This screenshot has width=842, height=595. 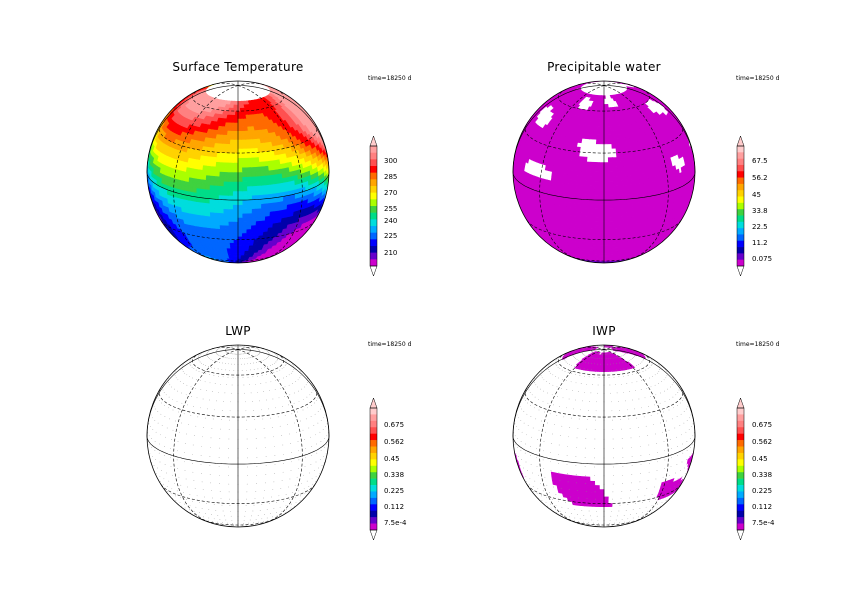 I want to click on colorbar-tick-label: 240, so click(x=390, y=221).